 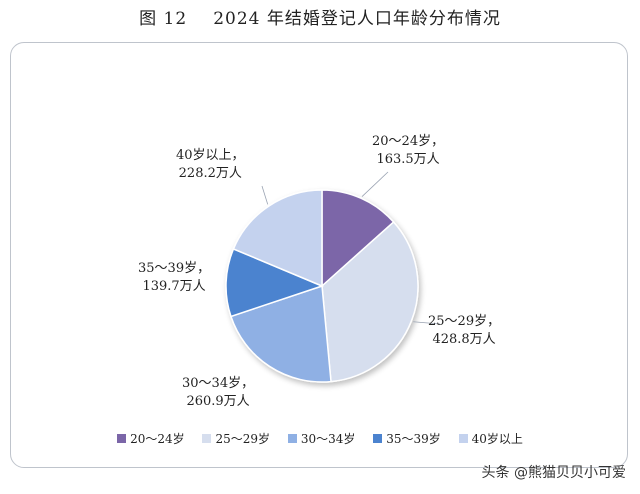 I want to click on legend-item-40-plus: 40岁以上, so click(x=490, y=438).